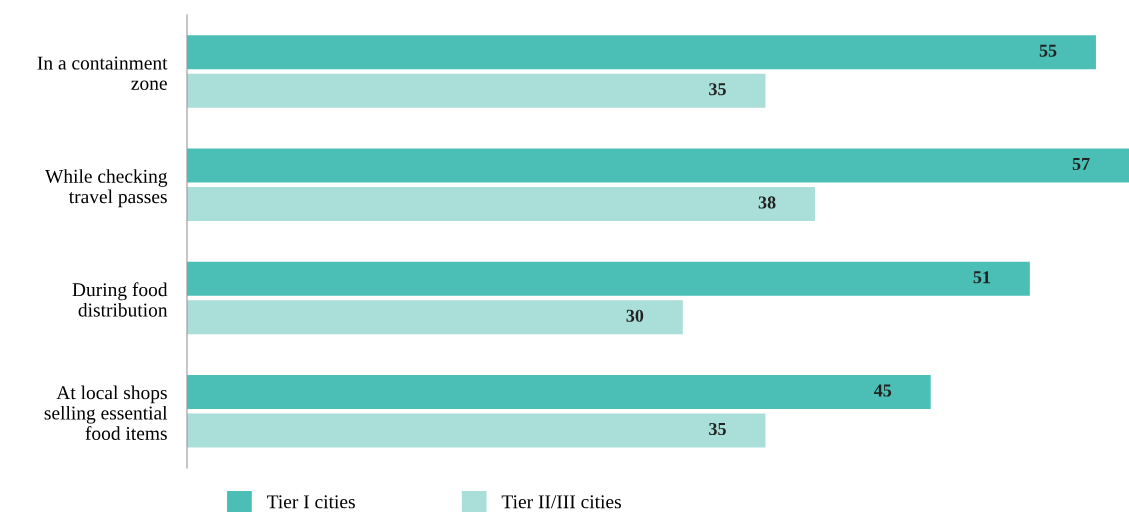 This screenshot has height=512, width=1129. Describe the element at coordinates (310, 502) in the screenshot. I see `legend-label: Tier I cities` at that location.